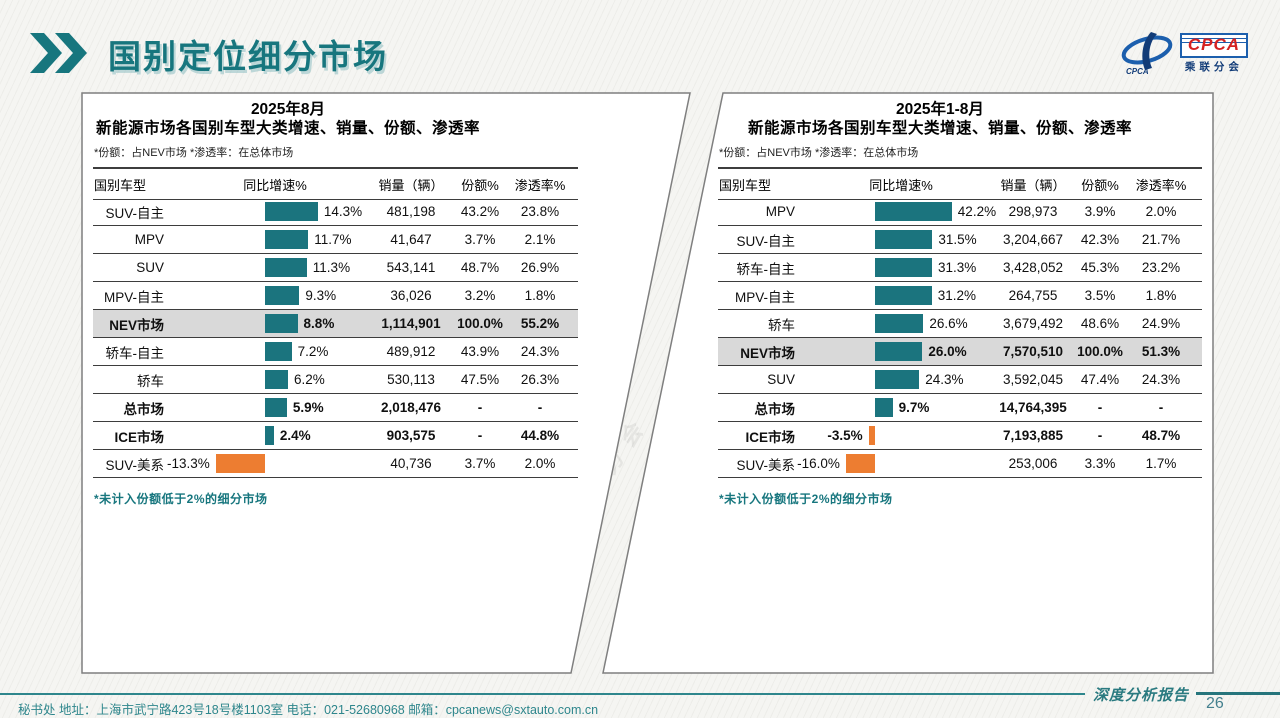  Describe the element at coordinates (1161, 239) in the screenshot. I see `penetration-value: 21.7%` at that location.